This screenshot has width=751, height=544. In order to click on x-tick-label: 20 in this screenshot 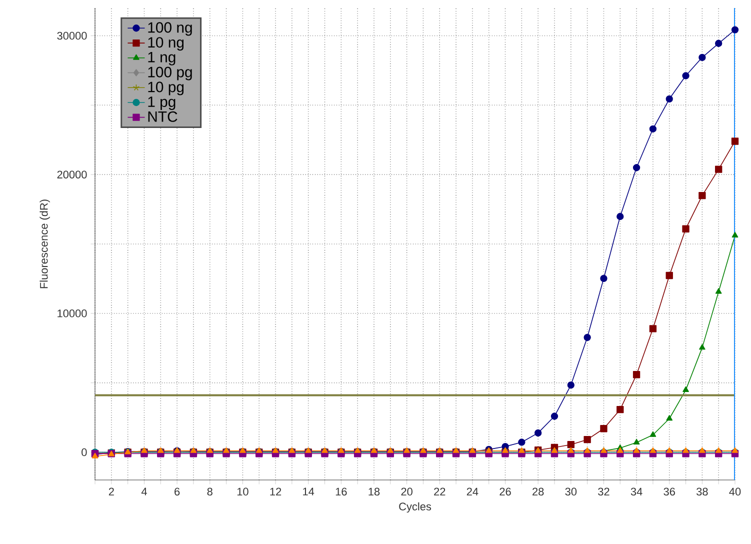, I will do `click(406, 492)`.